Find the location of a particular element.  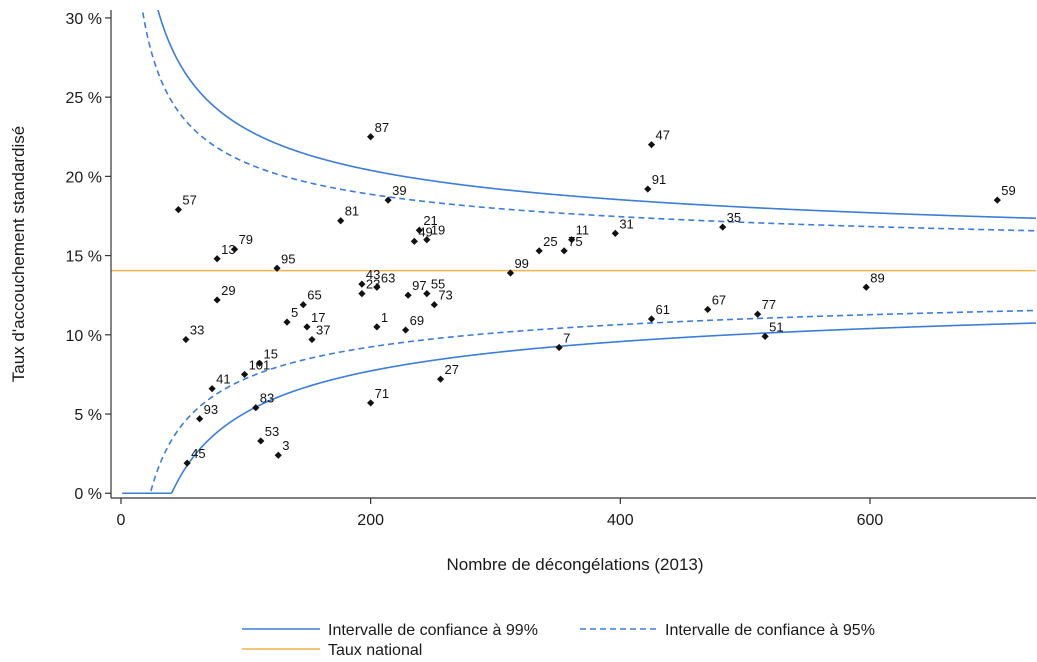

data-point-label: 59 is located at coordinates (1008, 190).